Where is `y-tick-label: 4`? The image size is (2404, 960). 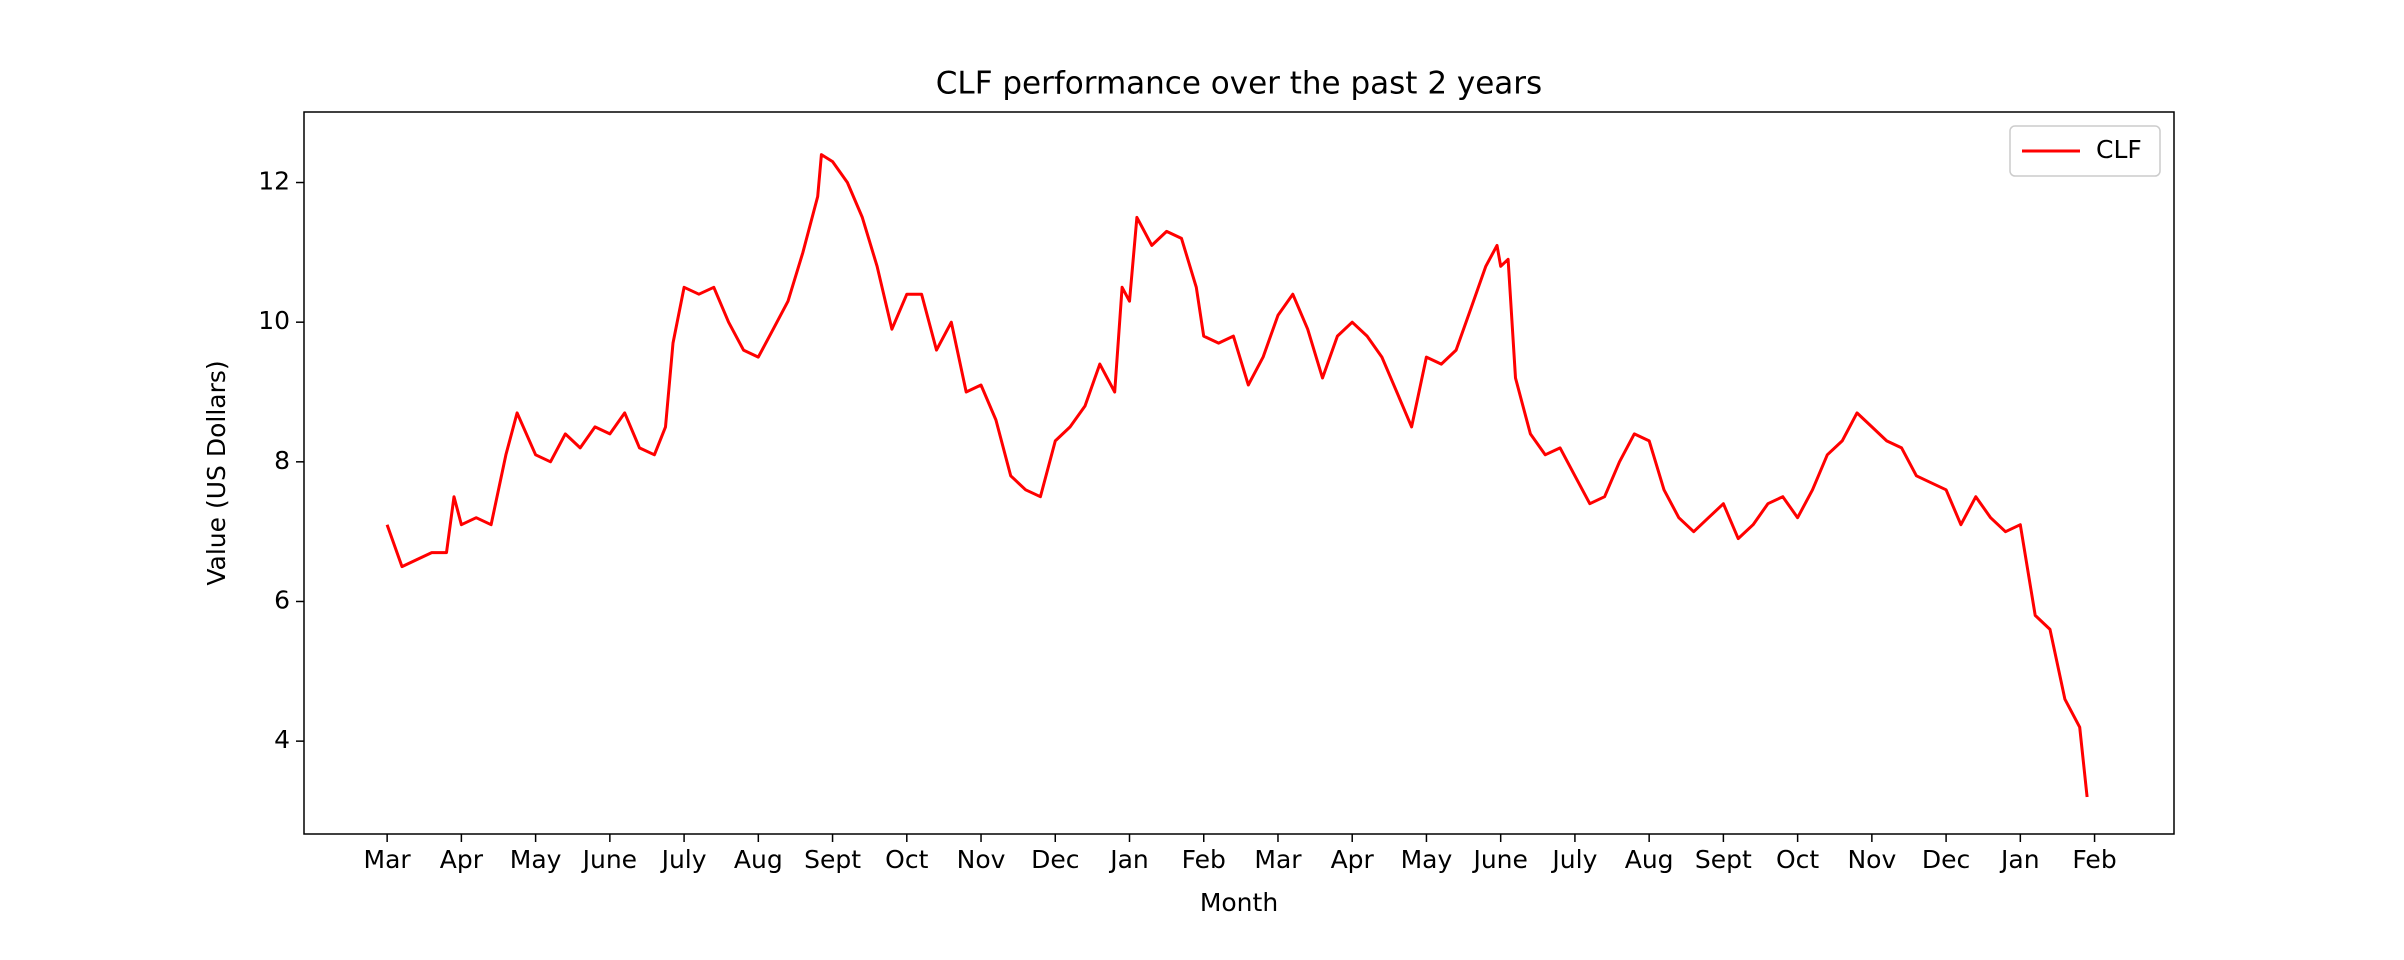 y-tick-label: 4 is located at coordinates (282, 739).